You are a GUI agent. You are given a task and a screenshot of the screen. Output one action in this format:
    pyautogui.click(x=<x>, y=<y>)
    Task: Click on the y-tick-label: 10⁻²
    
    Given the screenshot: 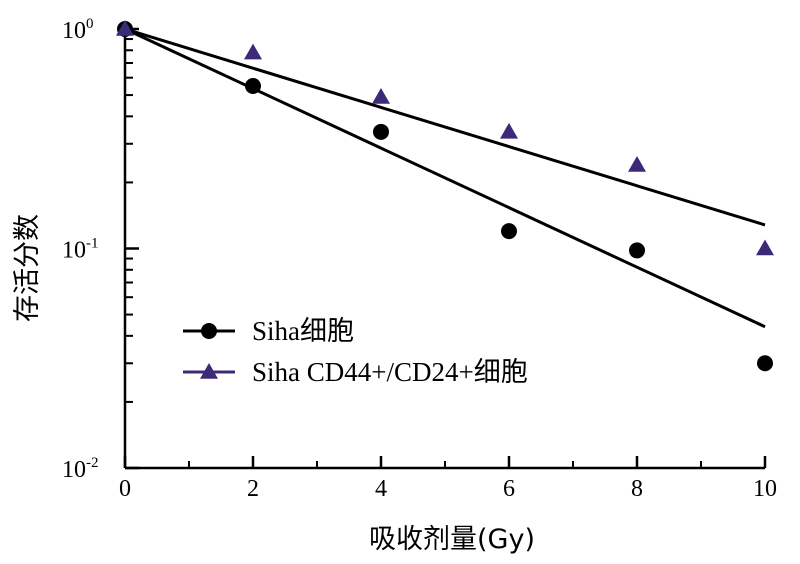 What is the action you would take?
    pyautogui.click(x=80, y=469)
    